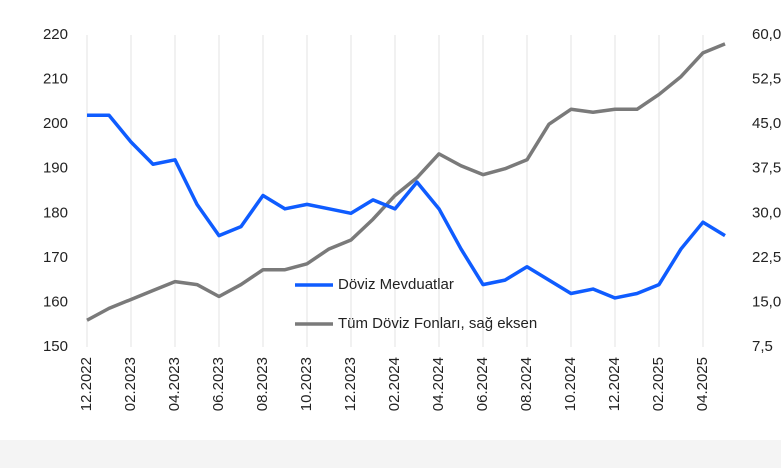 This screenshot has width=781, height=468. I want to click on x-tick-label: 06.2024, so click(482, 384).